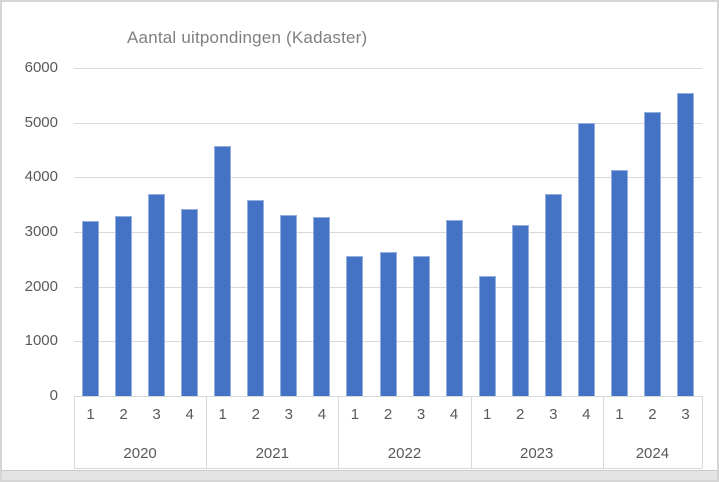 The image size is (719, 482). What do you see at coordinates (41, 177) in the screenshot?
I see `y-axis-tick-label: 4000` at bounding box center [41, 177].